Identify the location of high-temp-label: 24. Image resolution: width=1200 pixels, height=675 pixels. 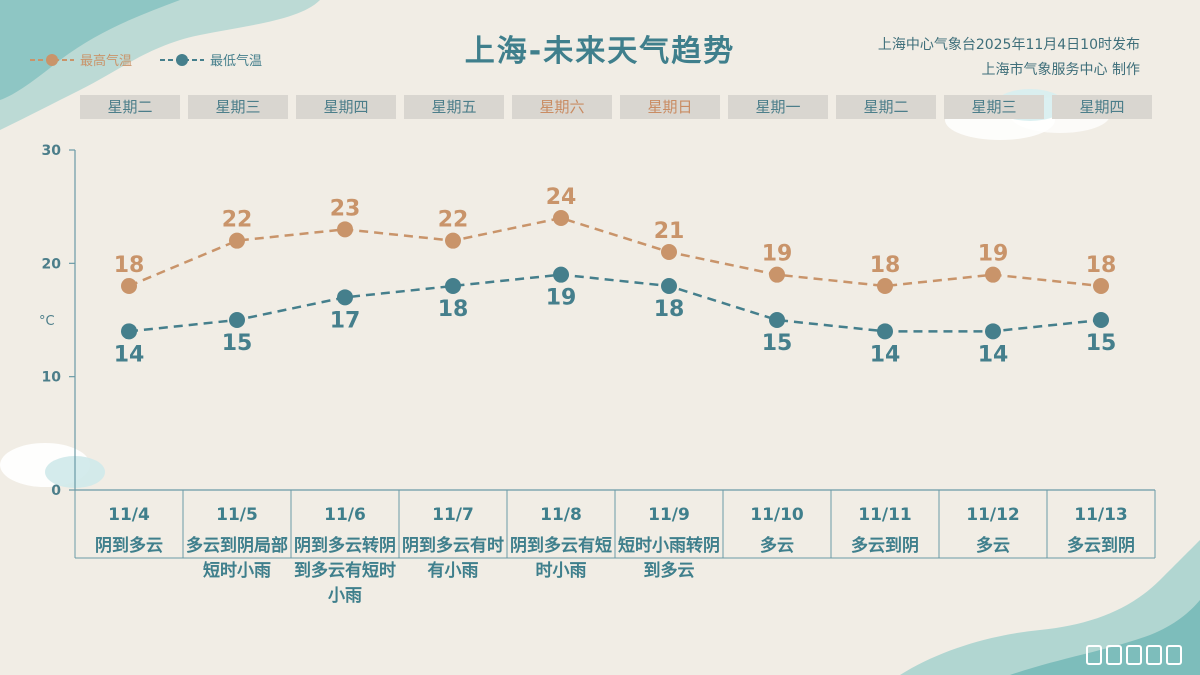
(561, 197).